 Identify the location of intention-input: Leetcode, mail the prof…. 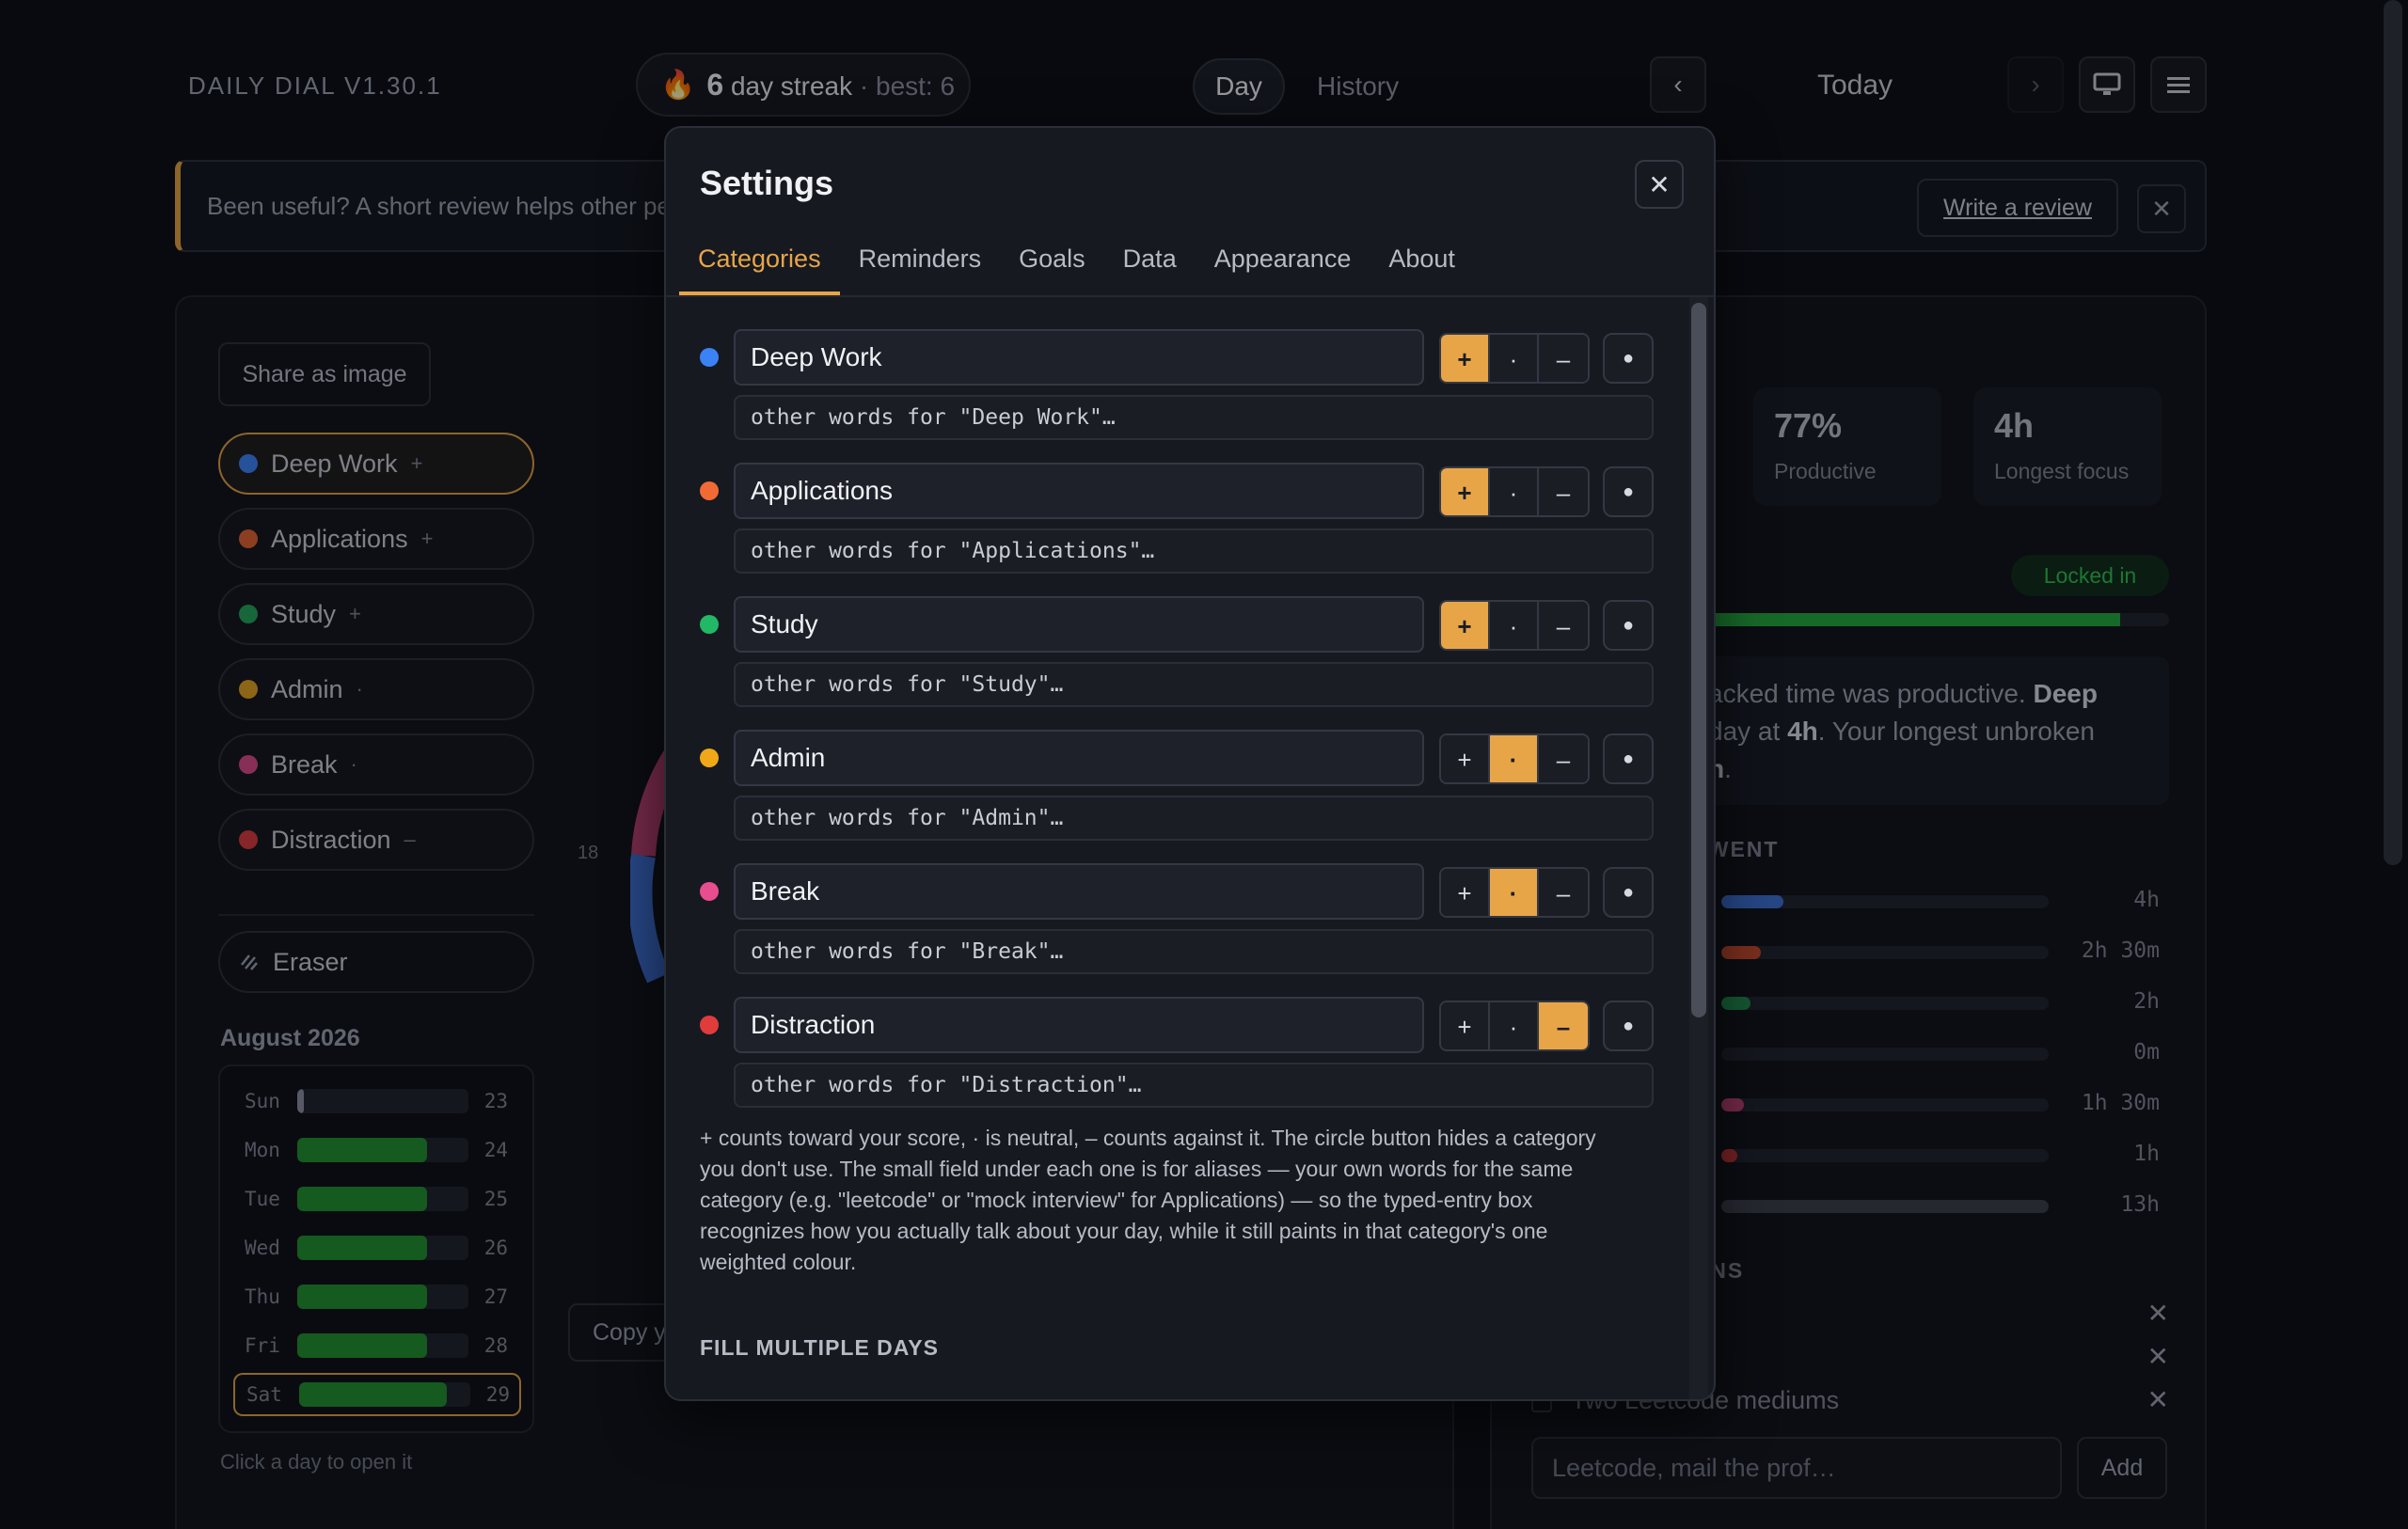
(1797, 1468).